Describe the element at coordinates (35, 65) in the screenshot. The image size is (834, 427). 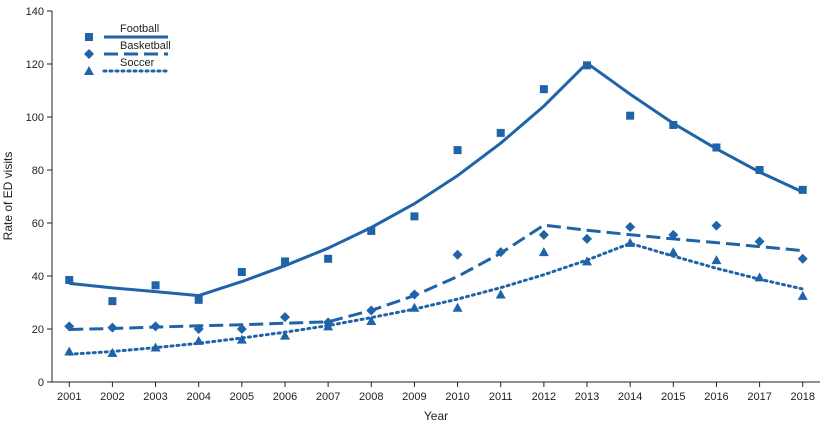
I see `y-tick-label: 120` at that location.